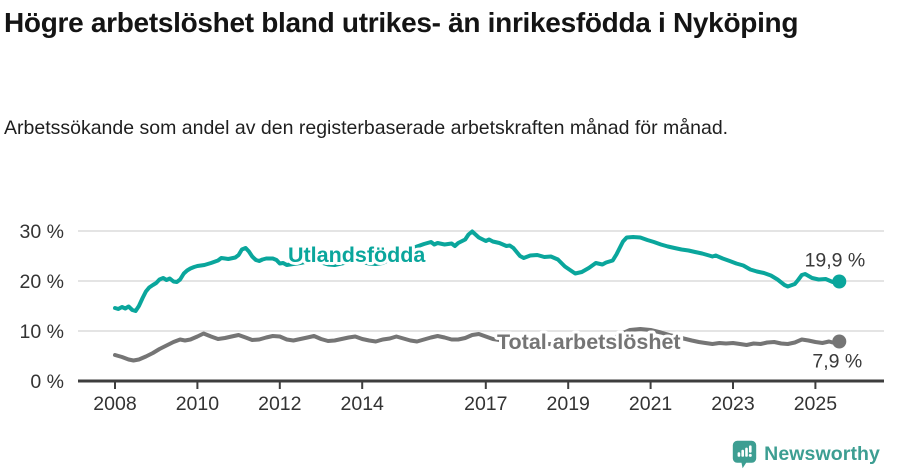 The height and width of the screenshot is (474, 900). I want to click on series-label: Total arbetslöshet, so click(589, 342).